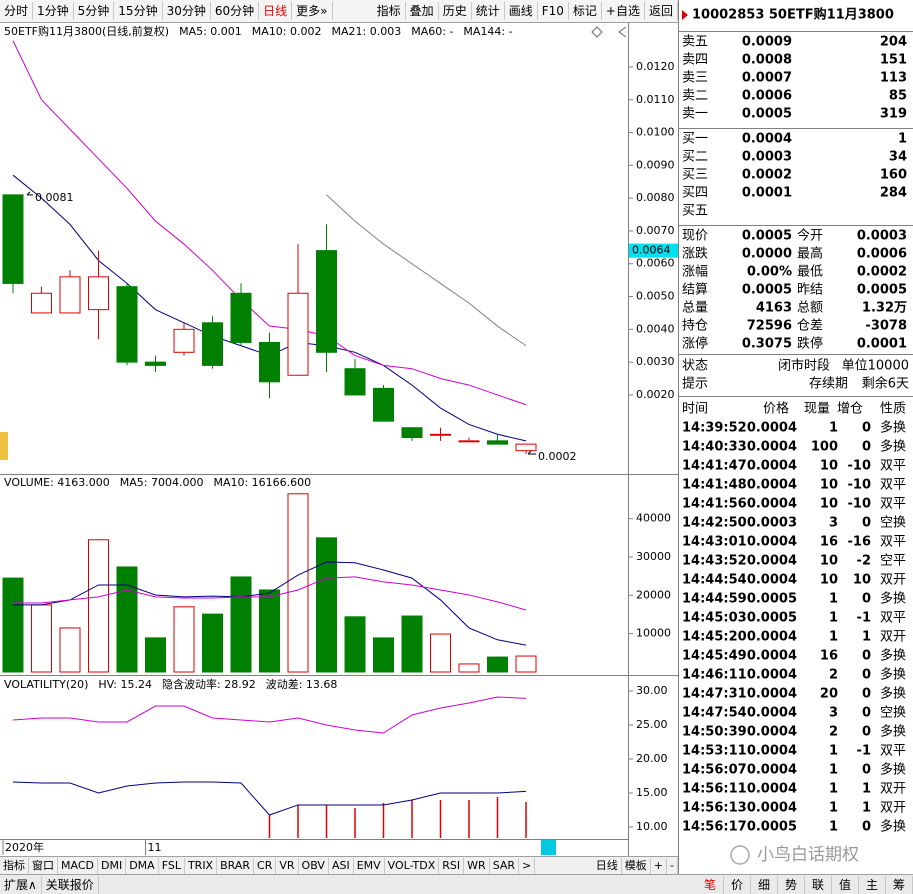 The height and width of the screenshot is (894, 913). I want to click on y-tick-label: 0.0100, so click(655, 132).